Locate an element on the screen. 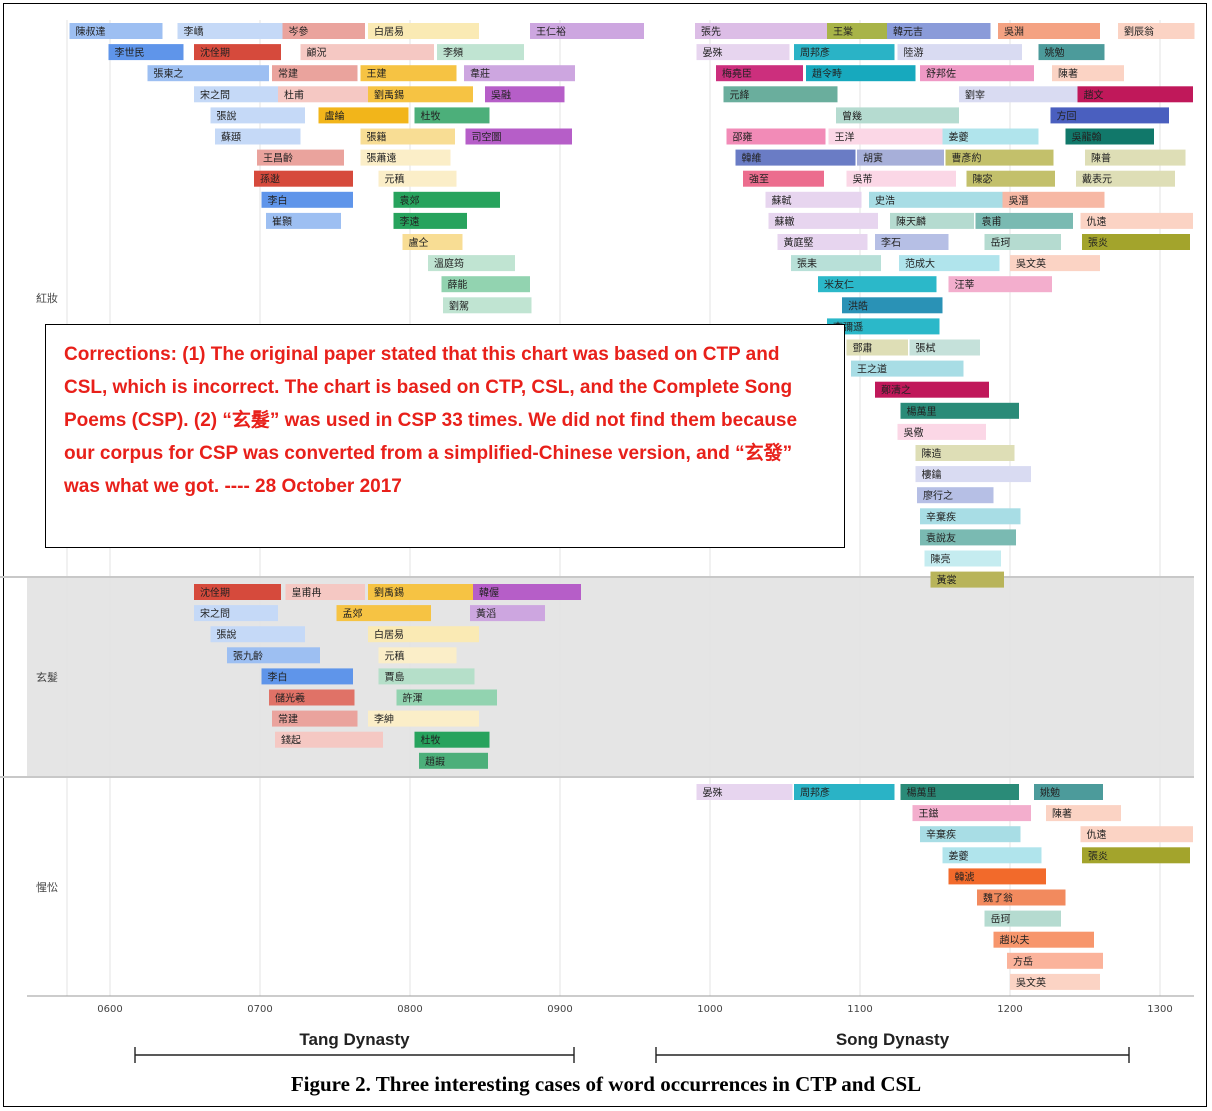 Image resolution: width=1212 pixels, height=1111 pixels. bar-label: 孫逖 is located at coordinates (270, 179).